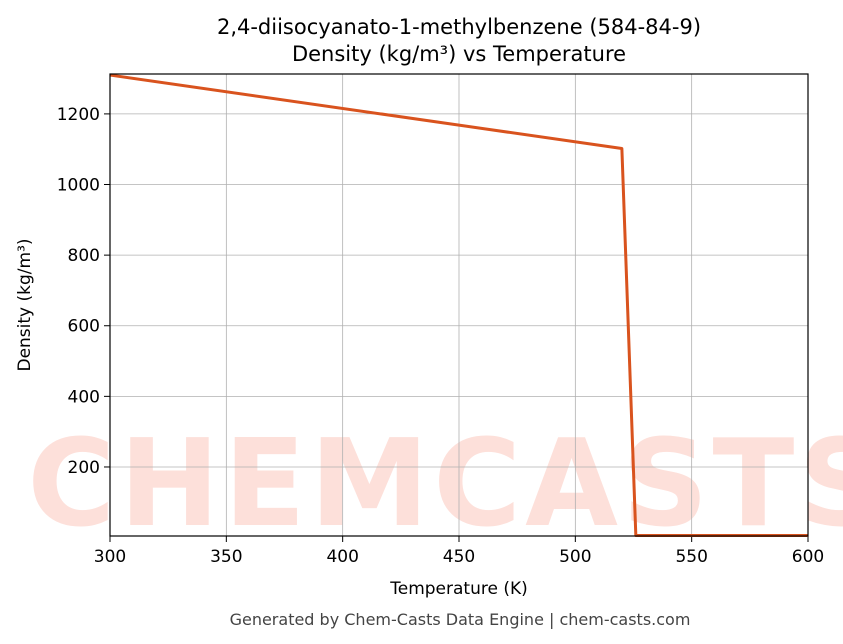  What do you see at coordinates (342, 557) in the screenshot?
I see `x-tick-label: 400` at bounding box center [342, 557].